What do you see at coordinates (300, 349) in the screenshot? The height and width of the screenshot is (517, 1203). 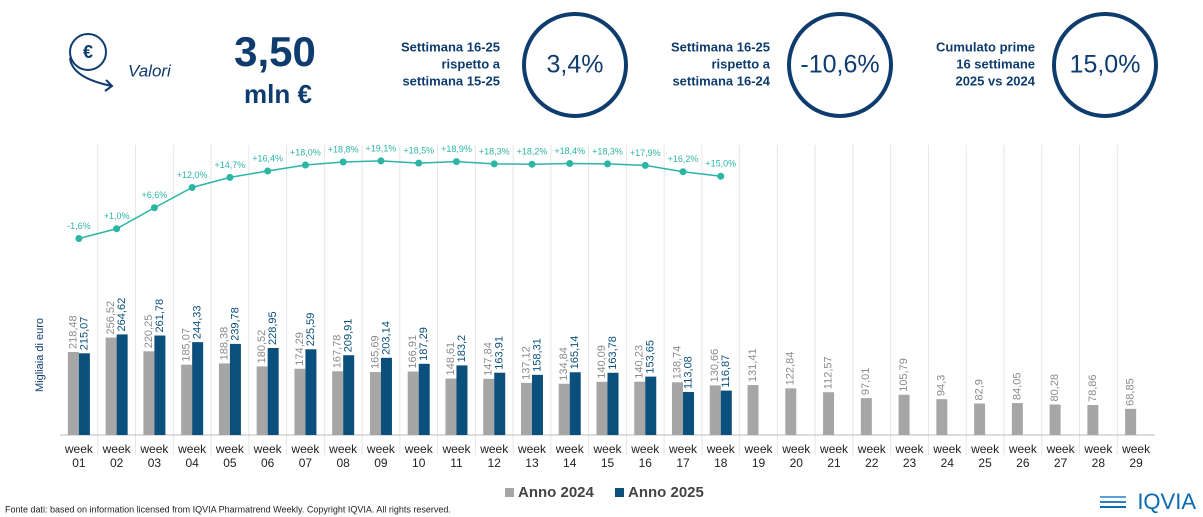 I see `bar-label: 174,29` at bounding box center [300, 349].